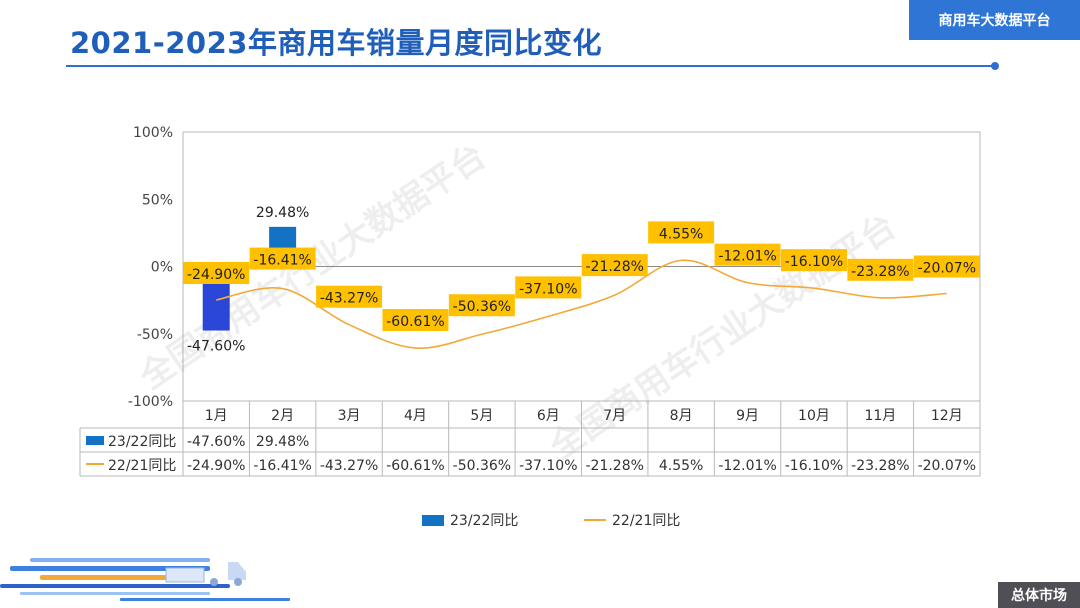  I want to click on line-data-label: 4.55%, so click(681, 234).